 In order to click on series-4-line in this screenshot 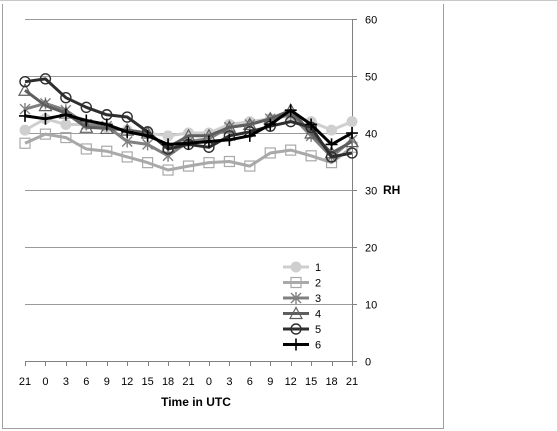, I will do `click(188, 122)`.